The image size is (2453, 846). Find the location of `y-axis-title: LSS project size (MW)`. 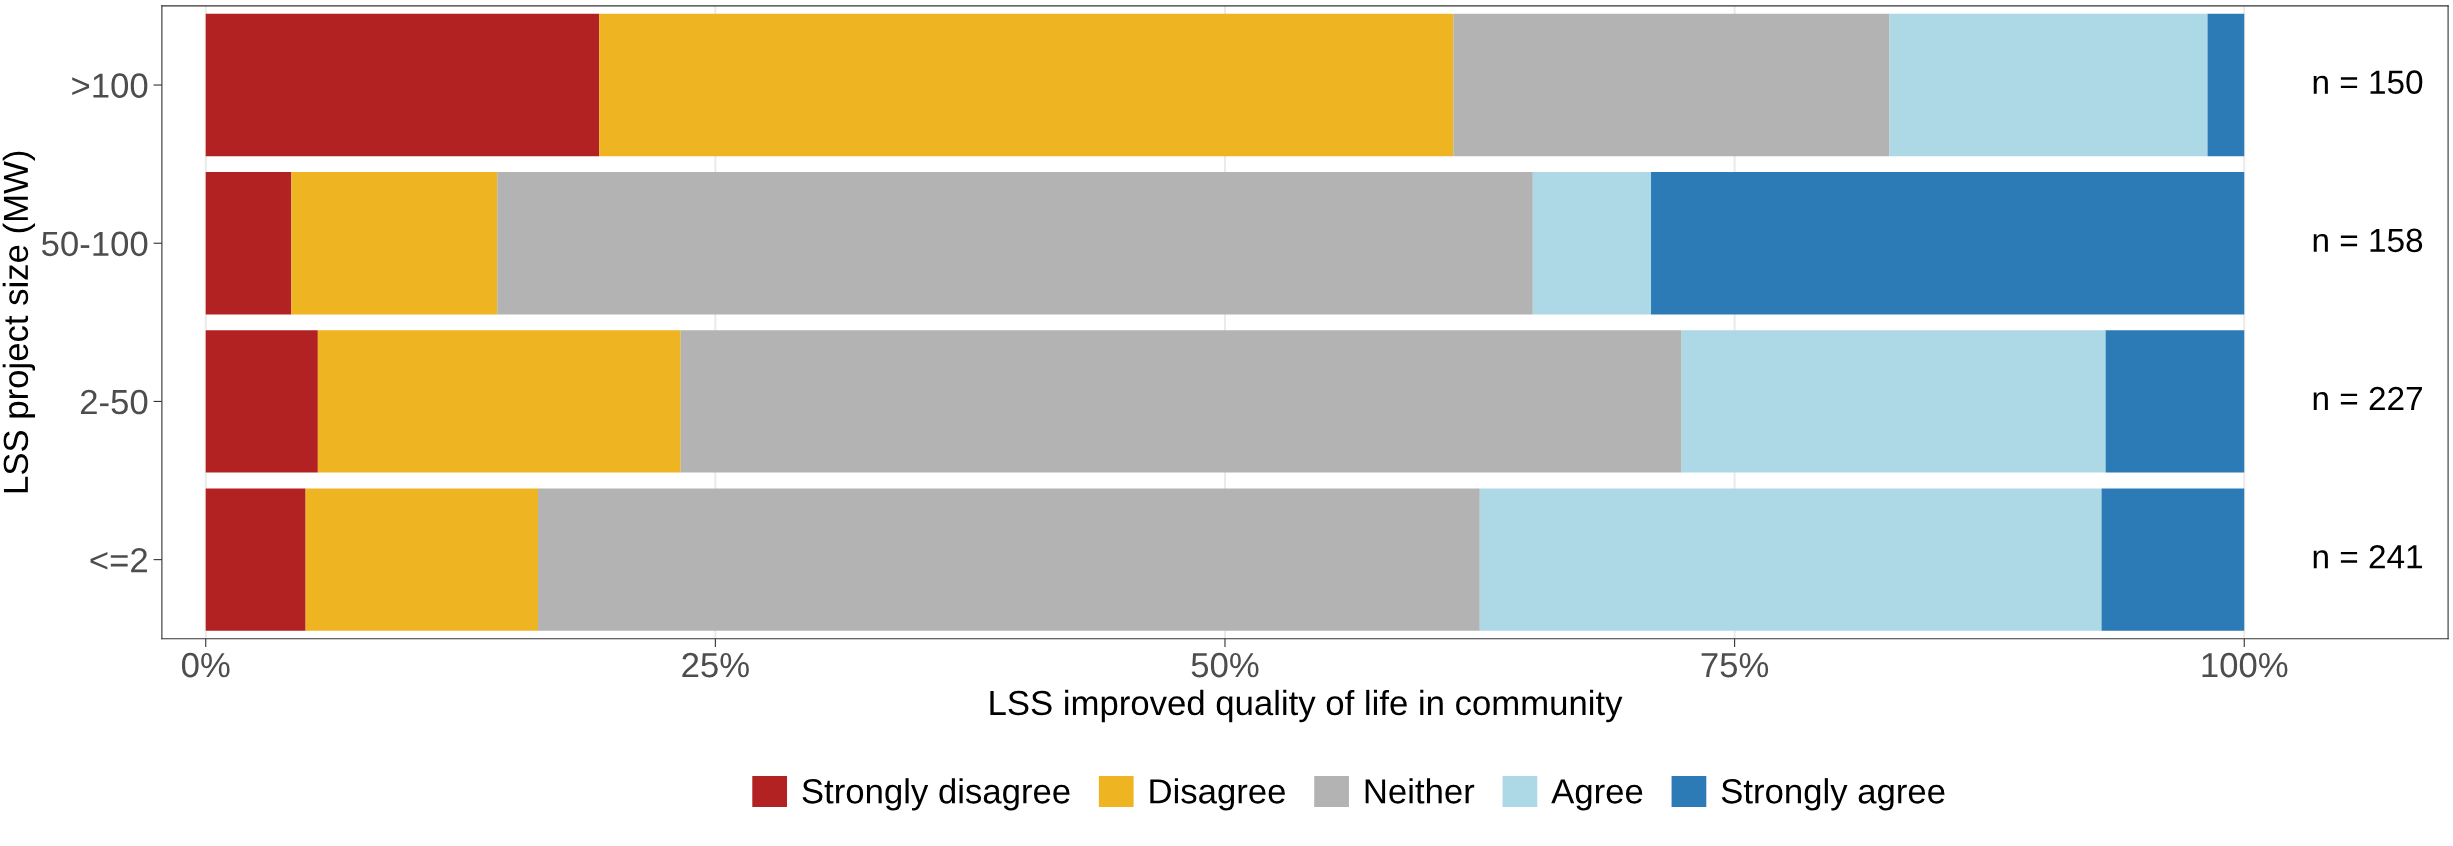

y-axis-title: LSS project size (MW) is located at coordinates (19, 322).